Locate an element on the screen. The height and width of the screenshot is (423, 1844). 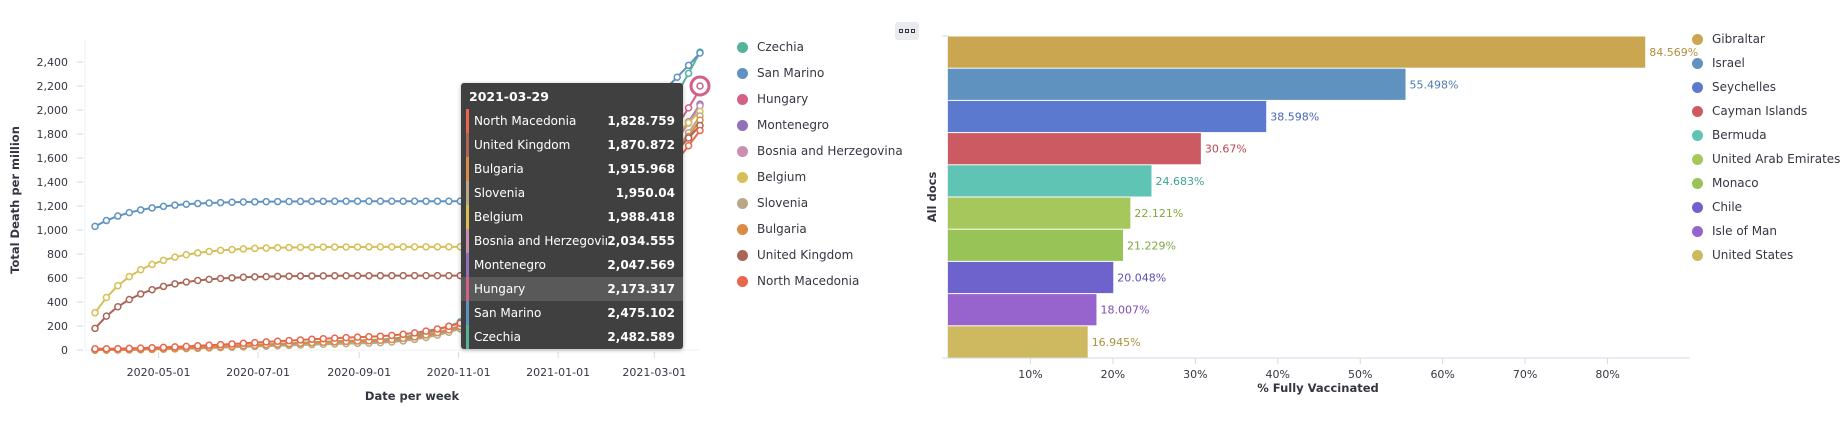
bar-bermuda is located at coordinates (1050, 181).